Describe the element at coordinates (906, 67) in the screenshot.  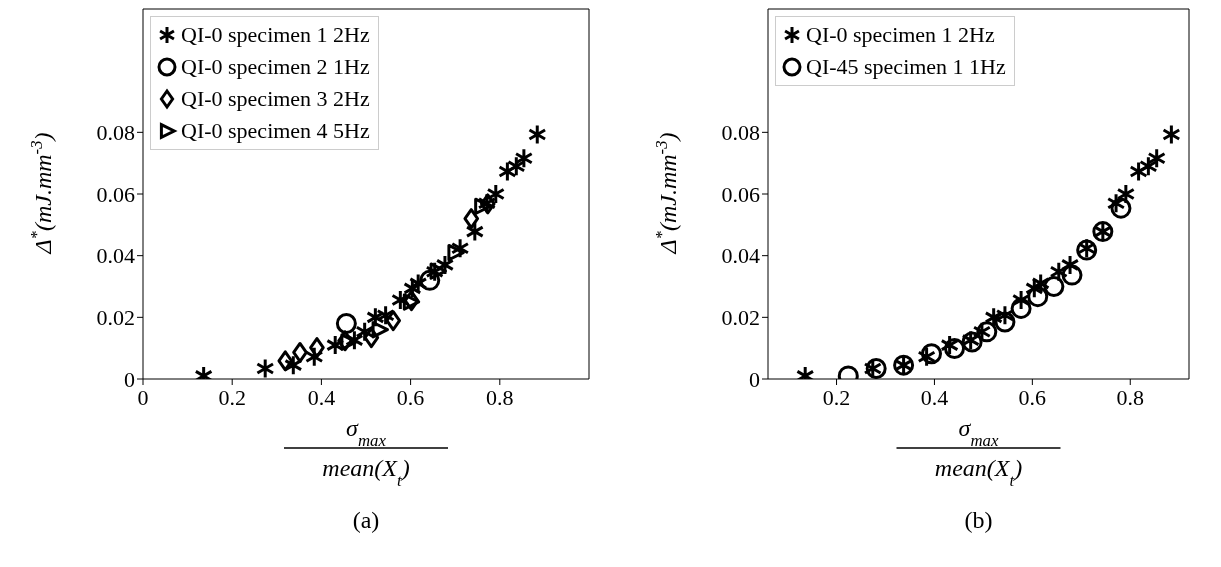
I see `legend-label: QI-45 specimen 1 1Hz` at that location.